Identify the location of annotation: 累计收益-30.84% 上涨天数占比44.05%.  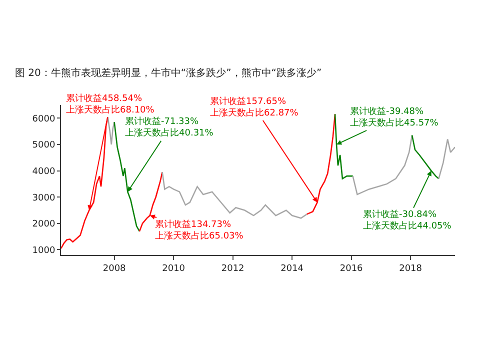
(407, 220).